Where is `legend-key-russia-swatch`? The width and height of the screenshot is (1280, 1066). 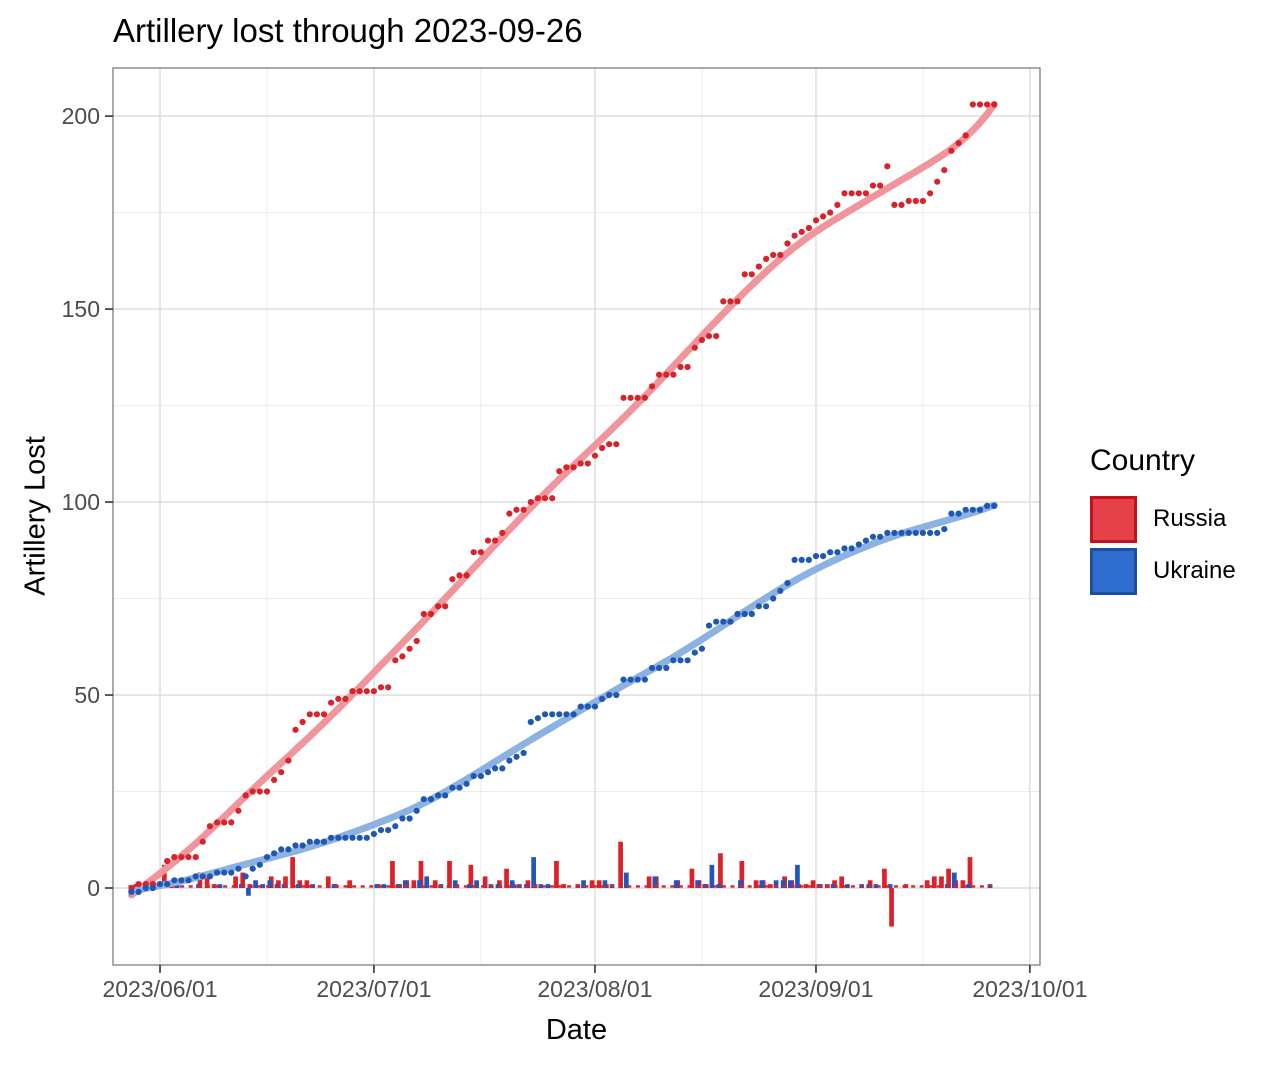
legend-key-russia-swatch is located at coordinates (1113, 519).